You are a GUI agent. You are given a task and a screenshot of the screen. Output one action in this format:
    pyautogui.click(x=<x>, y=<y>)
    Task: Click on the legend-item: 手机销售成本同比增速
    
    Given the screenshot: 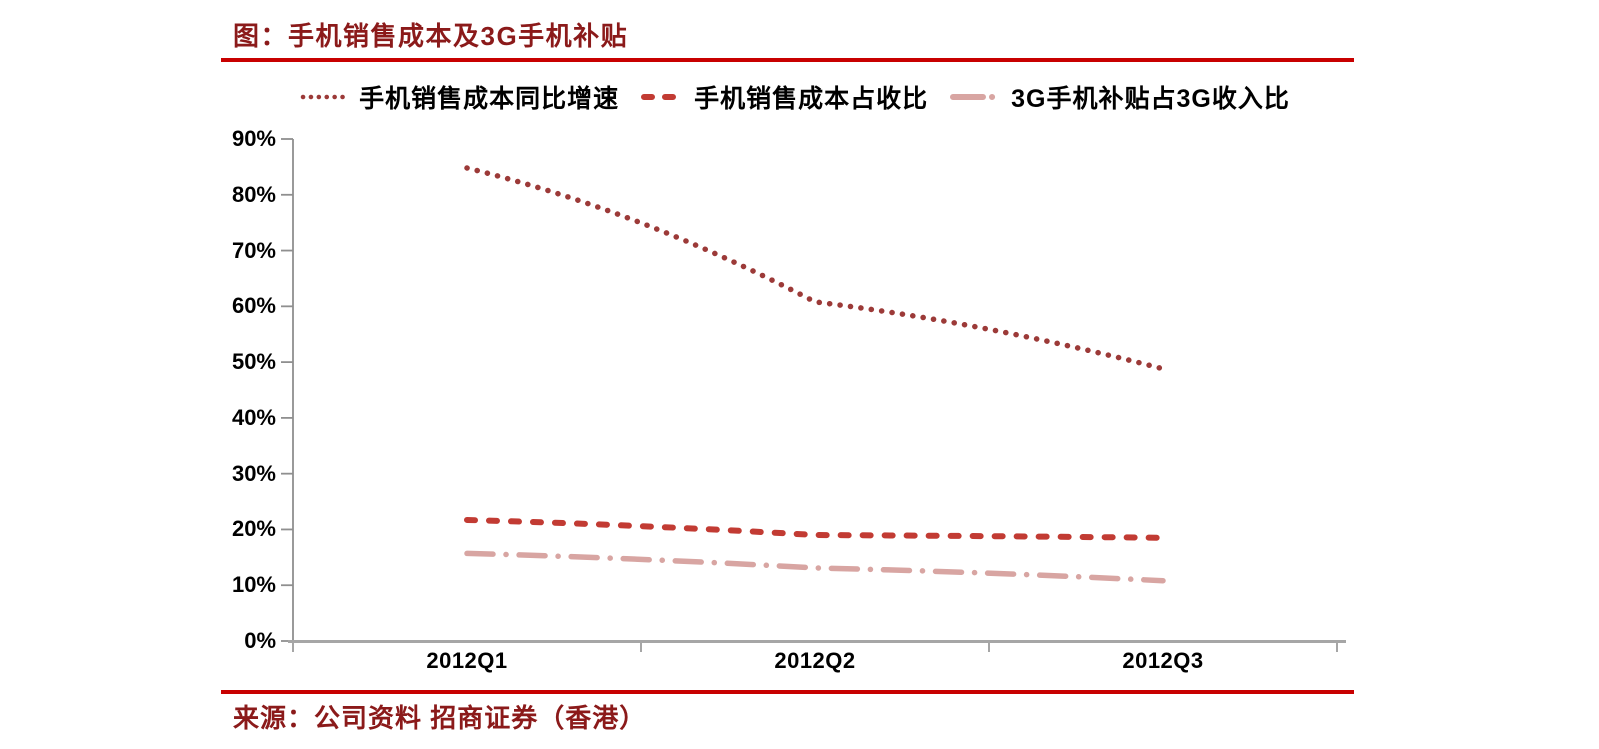 What is the action you would take?
    pyautogui.click(x=459, y=97)
    